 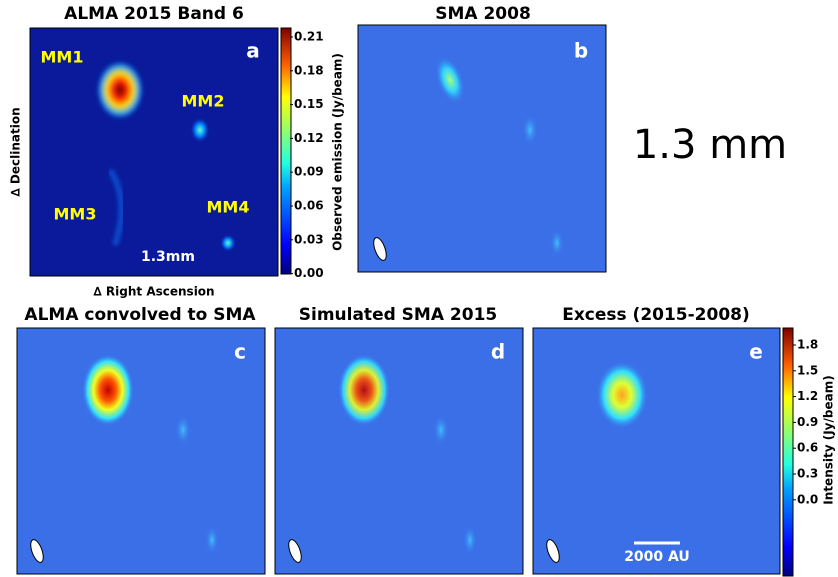 I want to click on colorbar-tick-label: 0.06, so click(x=309, y=206).